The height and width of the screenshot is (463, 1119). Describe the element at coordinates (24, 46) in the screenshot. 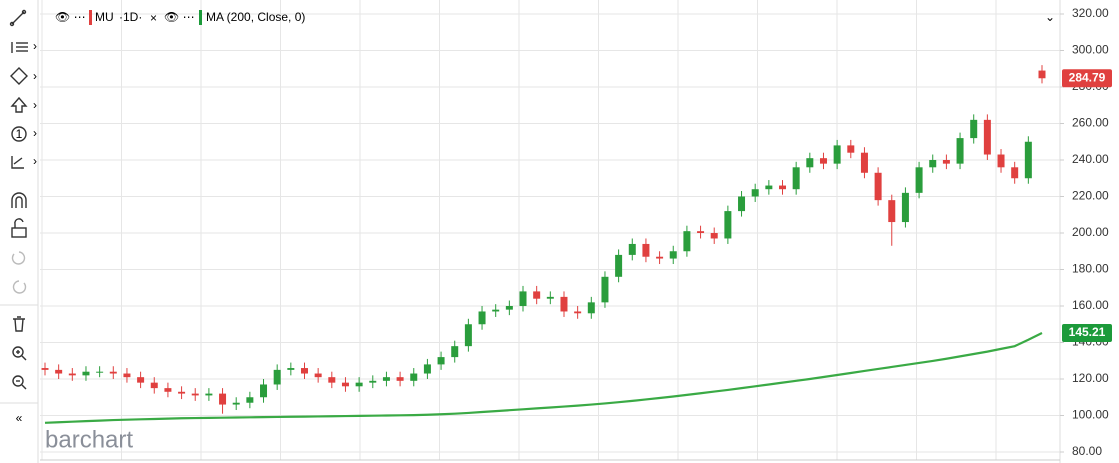

I see `tool-fib: ›` at that location.